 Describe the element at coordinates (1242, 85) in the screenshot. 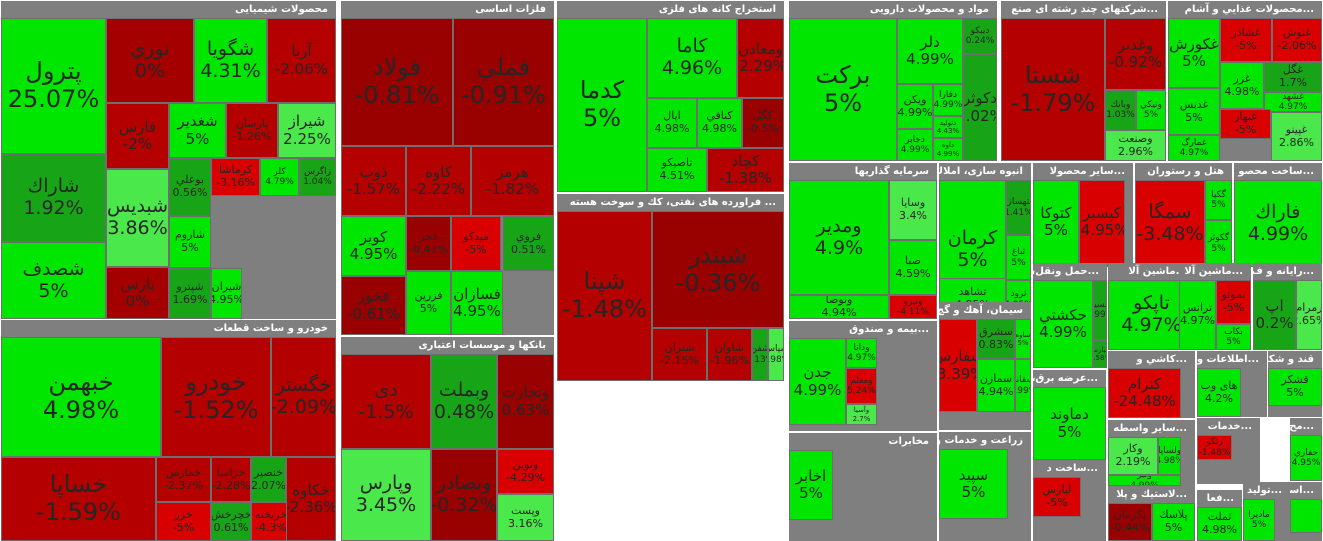

I see `stock-tile: غزر 4.98%` at that location.